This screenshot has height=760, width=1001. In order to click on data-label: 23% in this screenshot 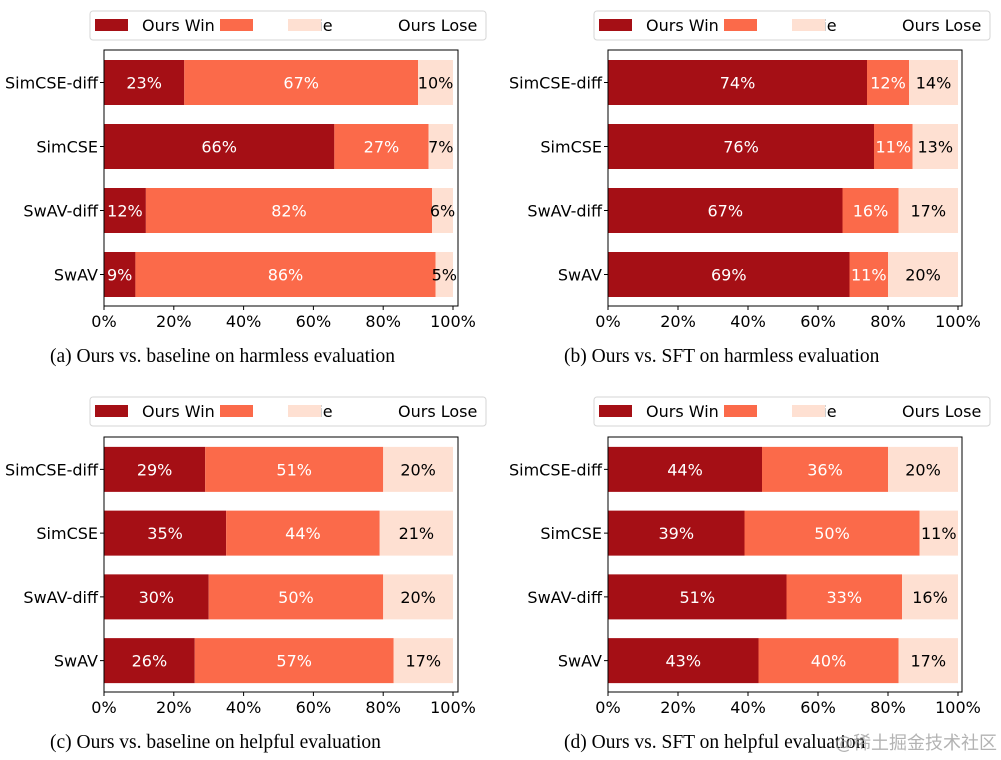, I will do `click(144, 83)`.